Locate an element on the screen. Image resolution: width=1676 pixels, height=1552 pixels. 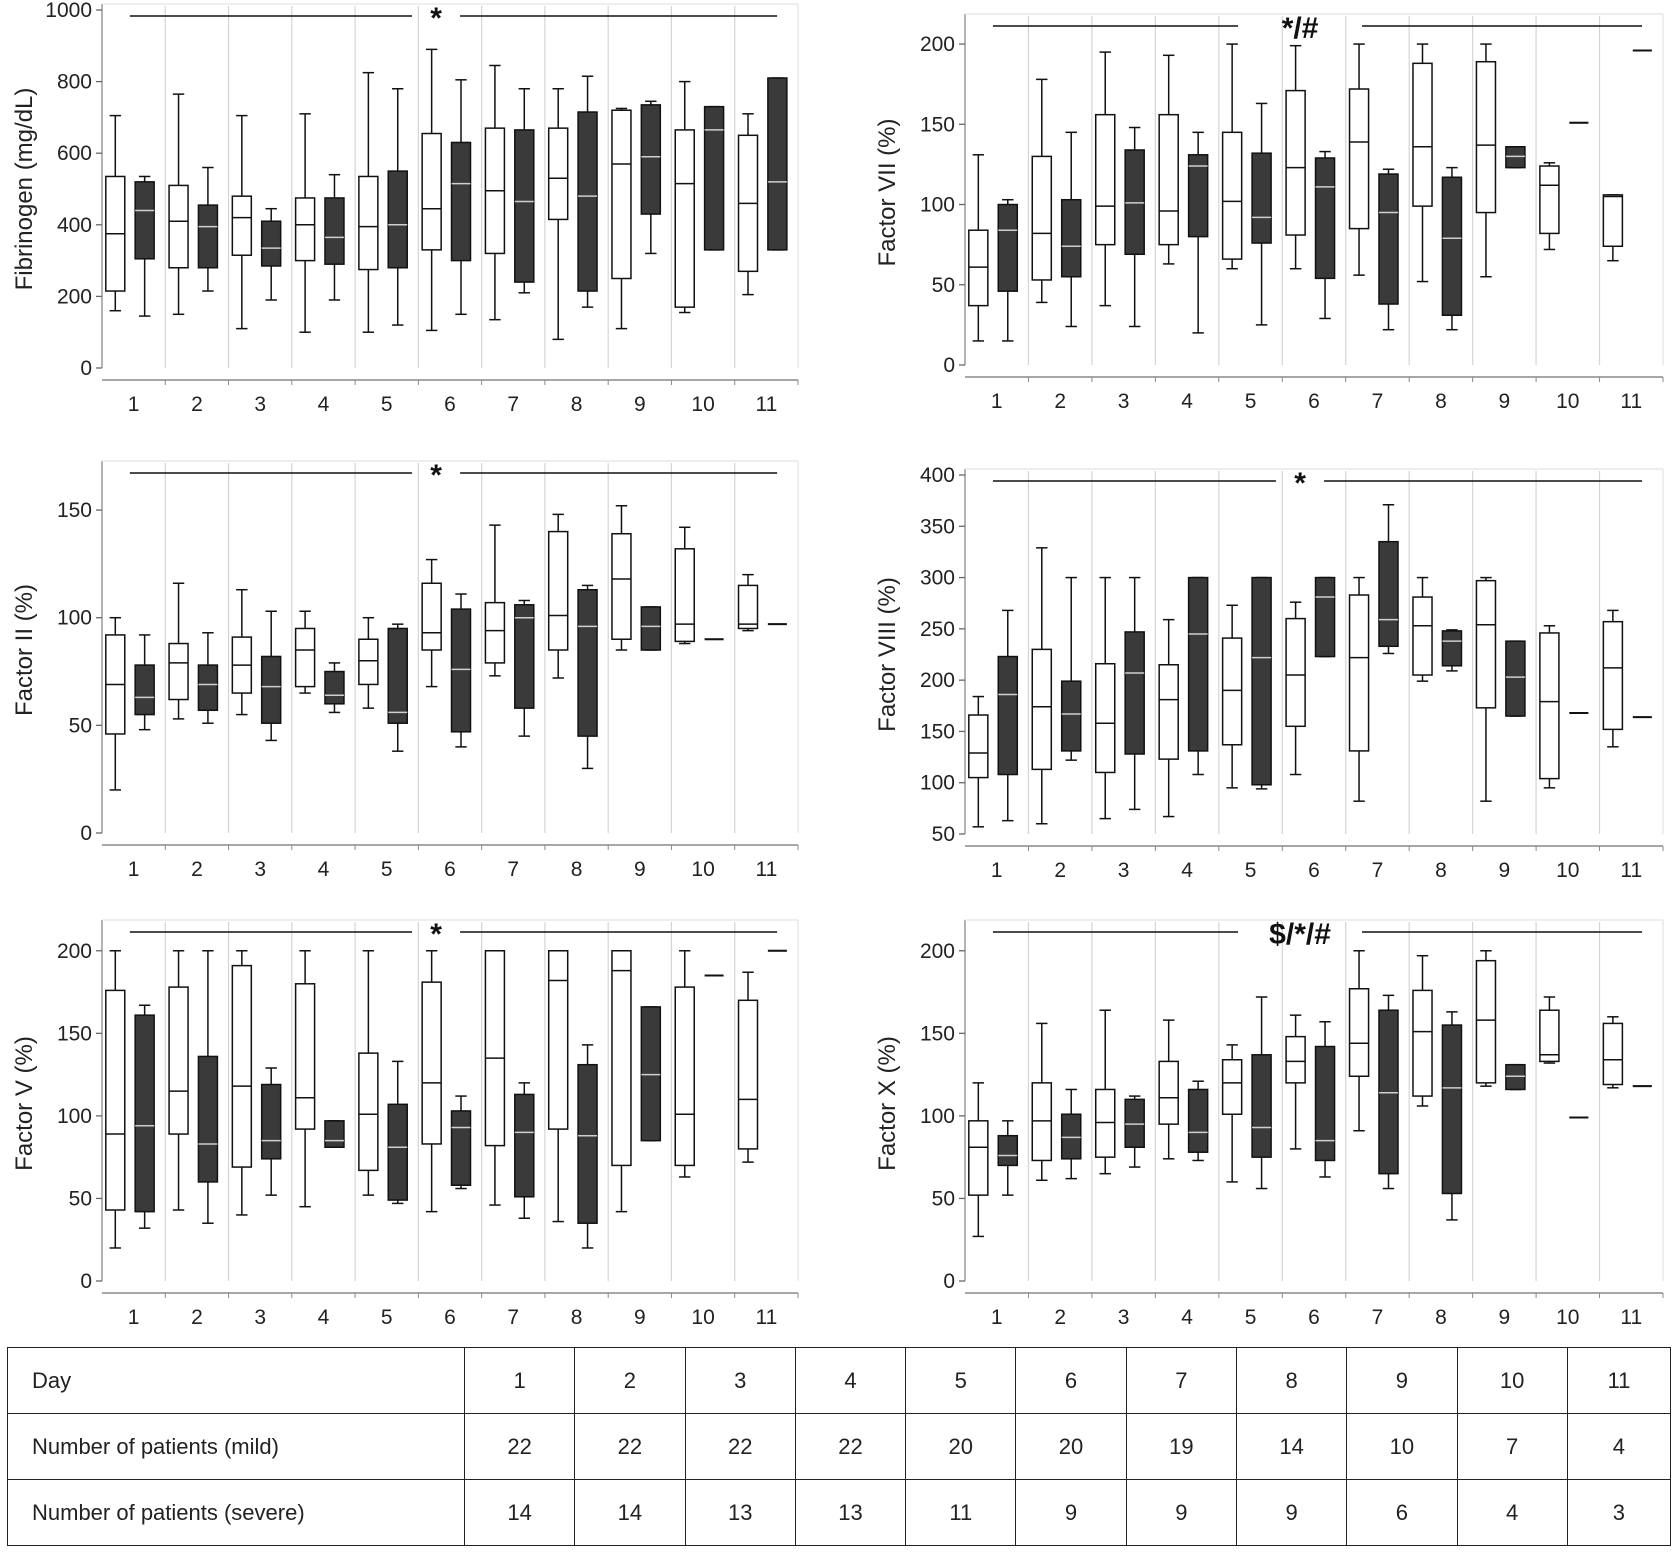
x-tick-label: 7 is located at coordinates (513, 404).